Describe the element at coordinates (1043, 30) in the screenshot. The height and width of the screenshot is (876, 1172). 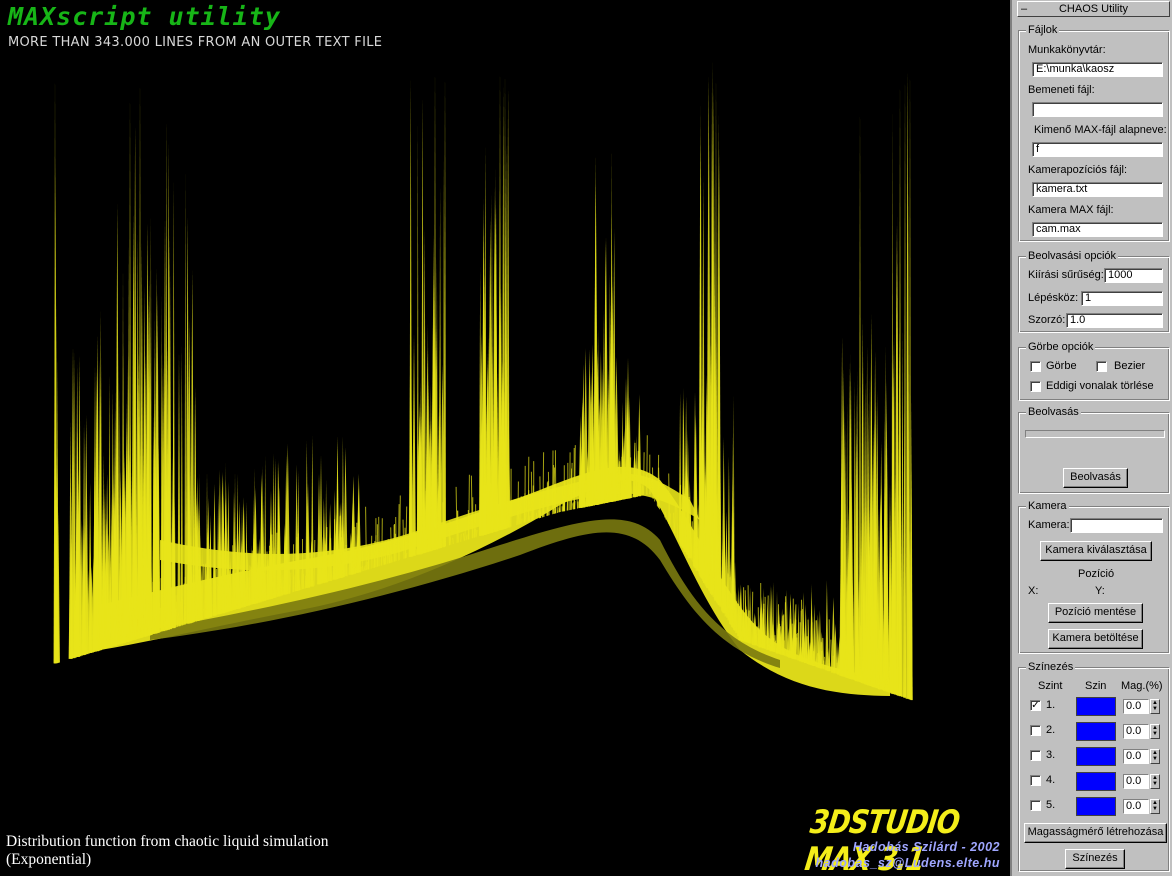
I see `group-files-title: Fájlok` at that location.